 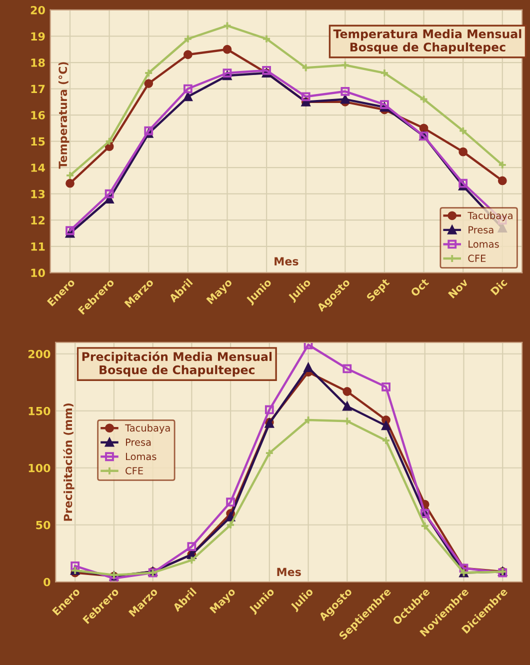 I want to click on y-axis-title: Precipitación (mm), so click(x=68, y=462).